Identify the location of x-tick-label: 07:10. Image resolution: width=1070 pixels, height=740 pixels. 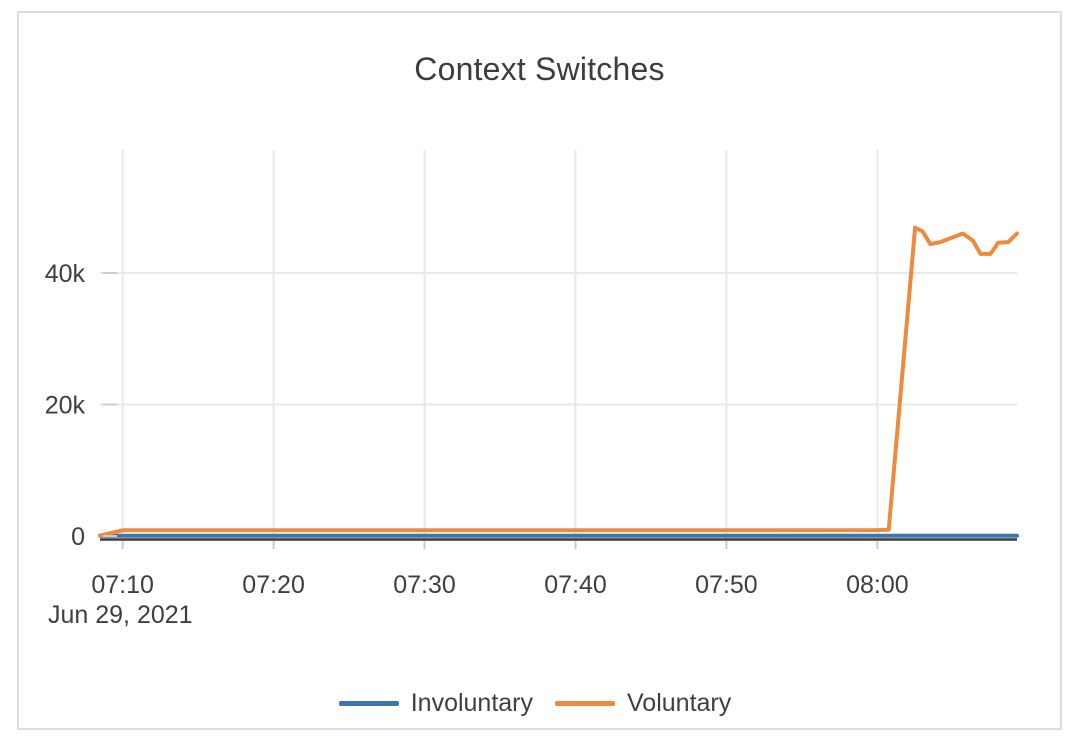
(122, 585).